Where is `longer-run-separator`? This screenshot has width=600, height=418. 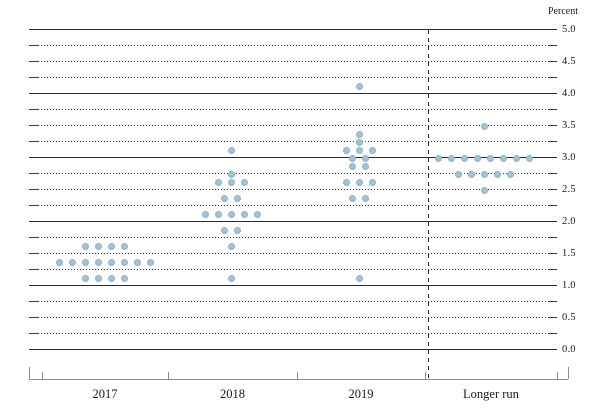 longer-run-separator is located at coordinates (428, 204).